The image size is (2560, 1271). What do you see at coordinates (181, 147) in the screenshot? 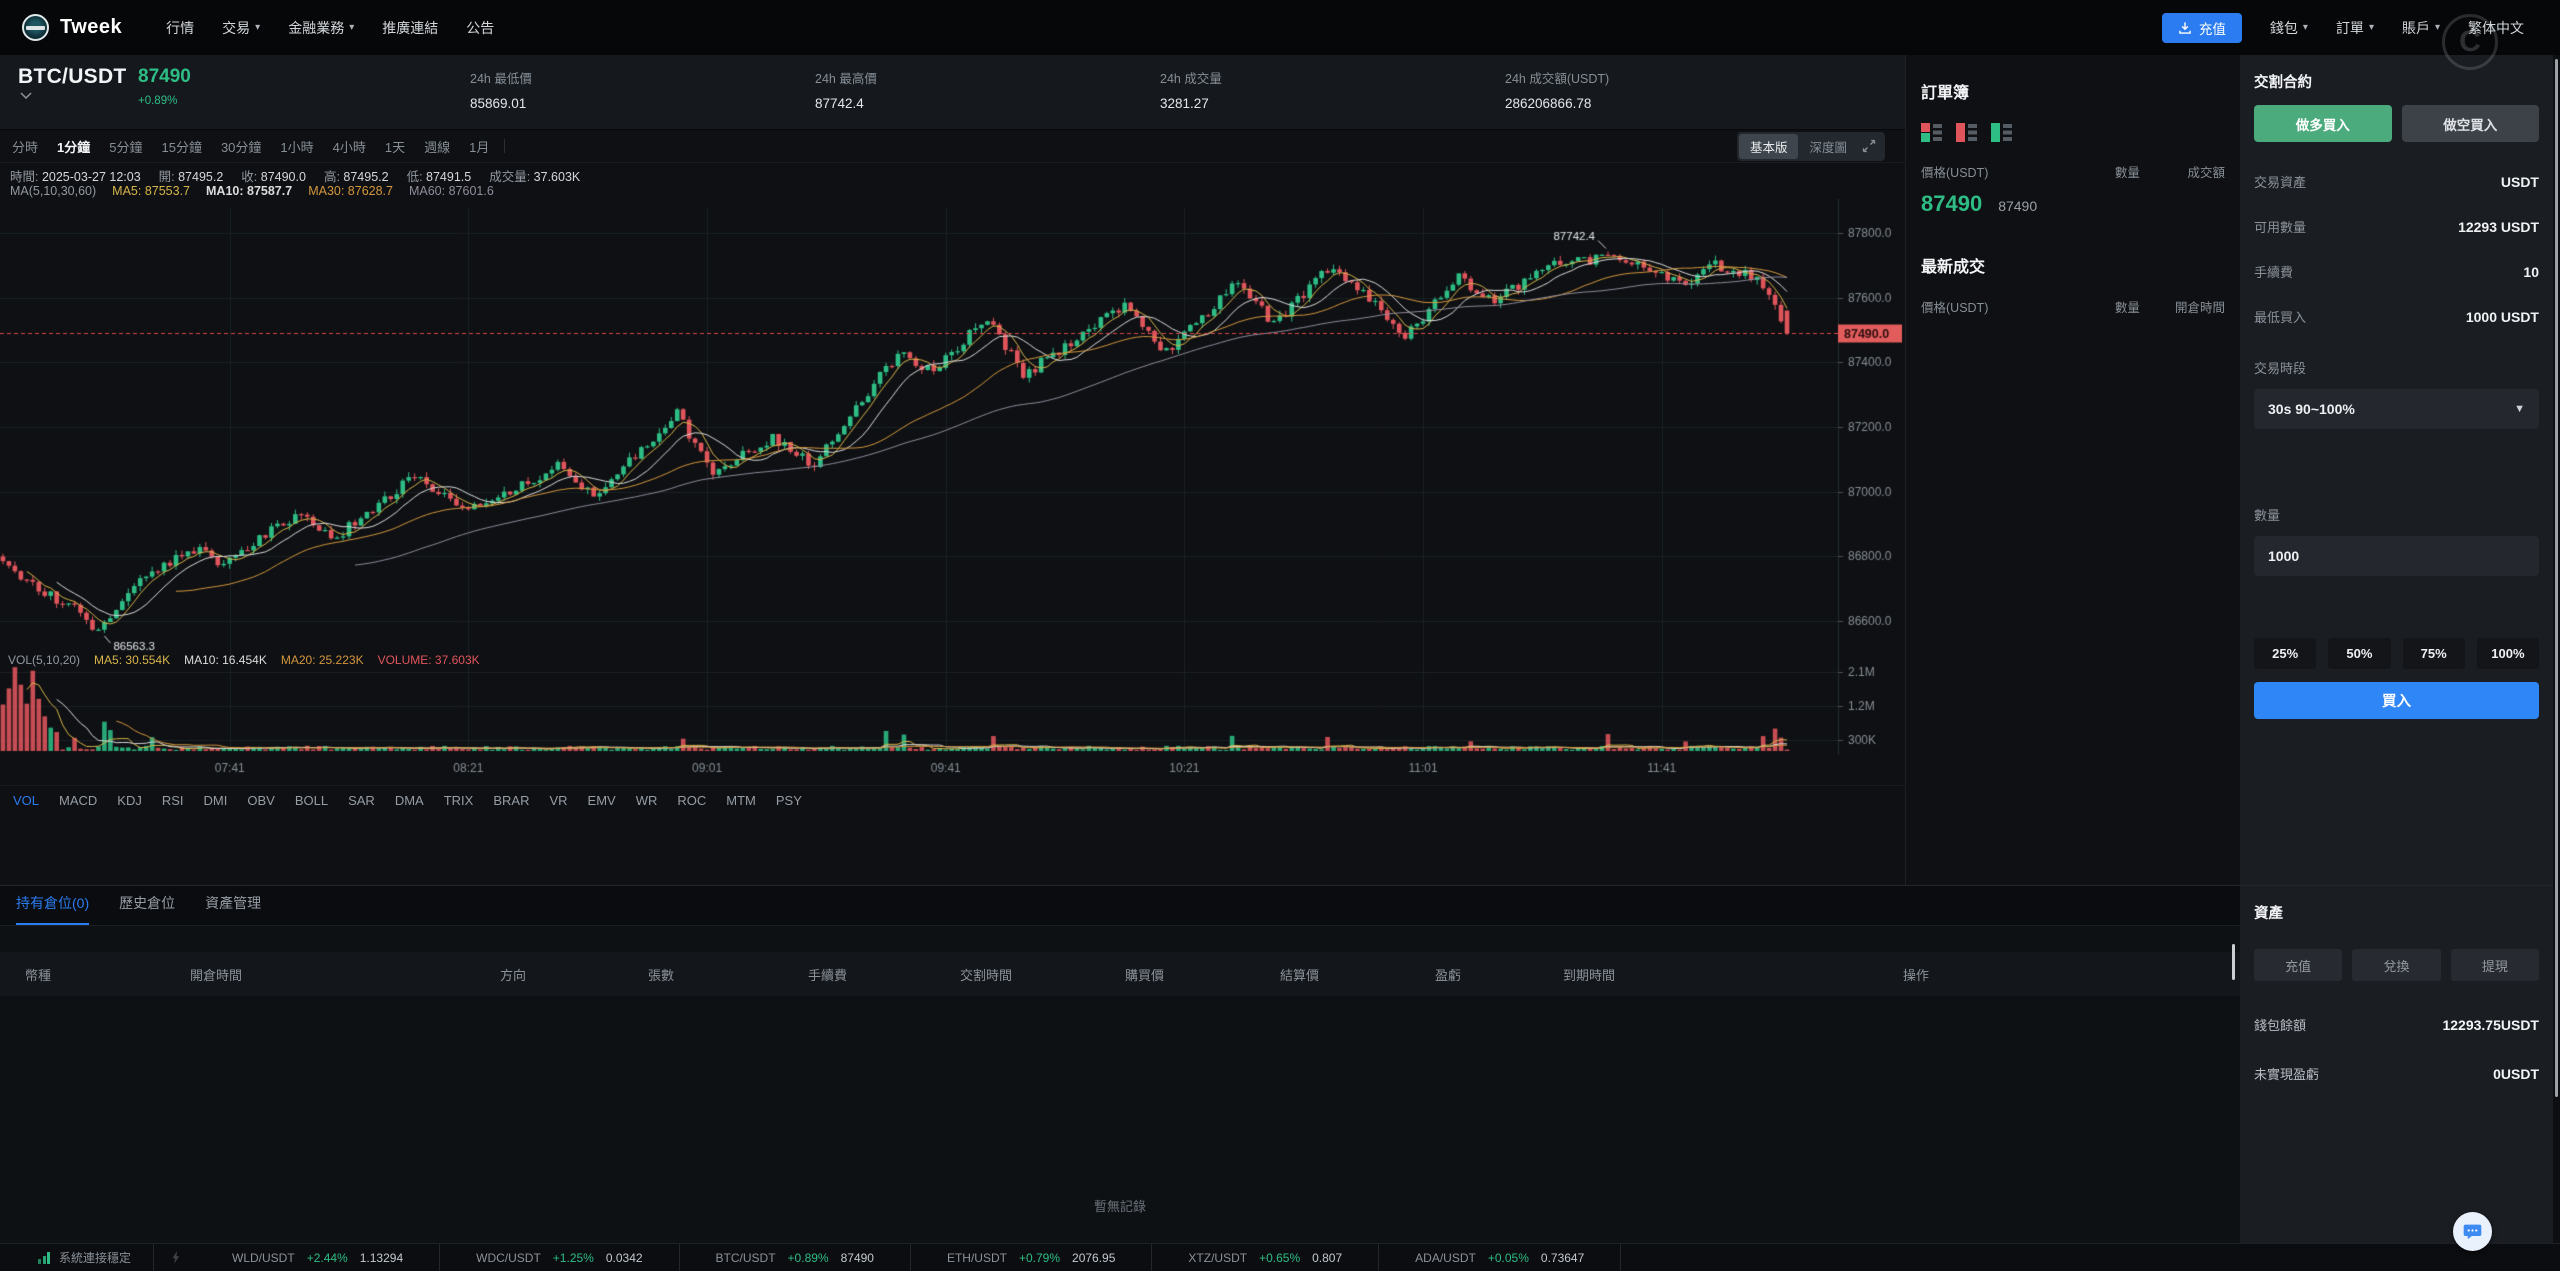
I see `timeframe-tab: 15分鐘` at bounding box center [181, 147].